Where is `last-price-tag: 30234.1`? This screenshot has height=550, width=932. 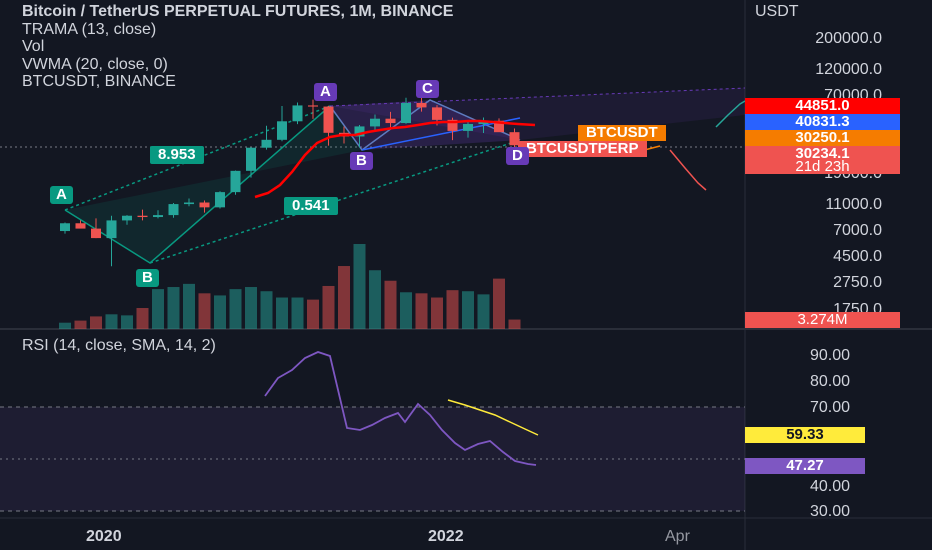
last-price-tag: 30234.1 is located at coordinates (822, 154).